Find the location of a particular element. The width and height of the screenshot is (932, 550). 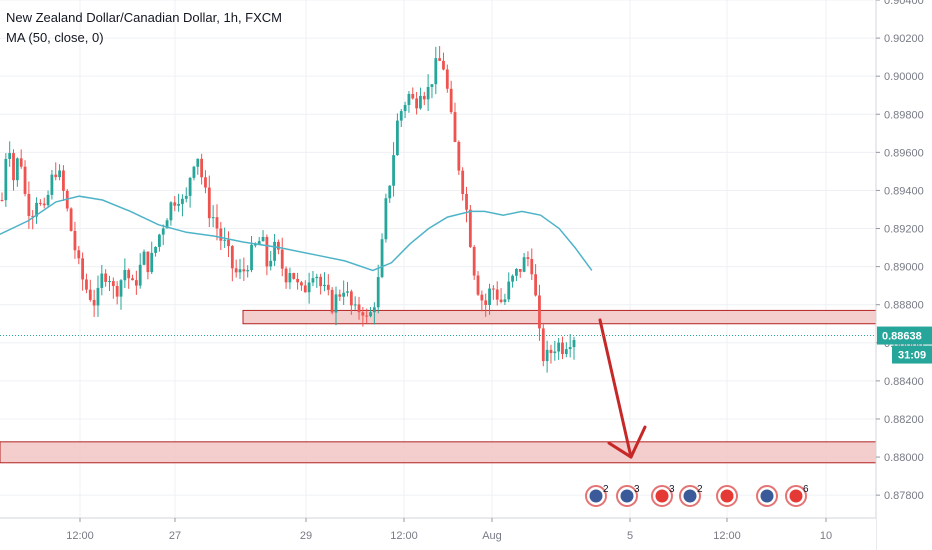

time-axis is located at coordinates (438, 534).